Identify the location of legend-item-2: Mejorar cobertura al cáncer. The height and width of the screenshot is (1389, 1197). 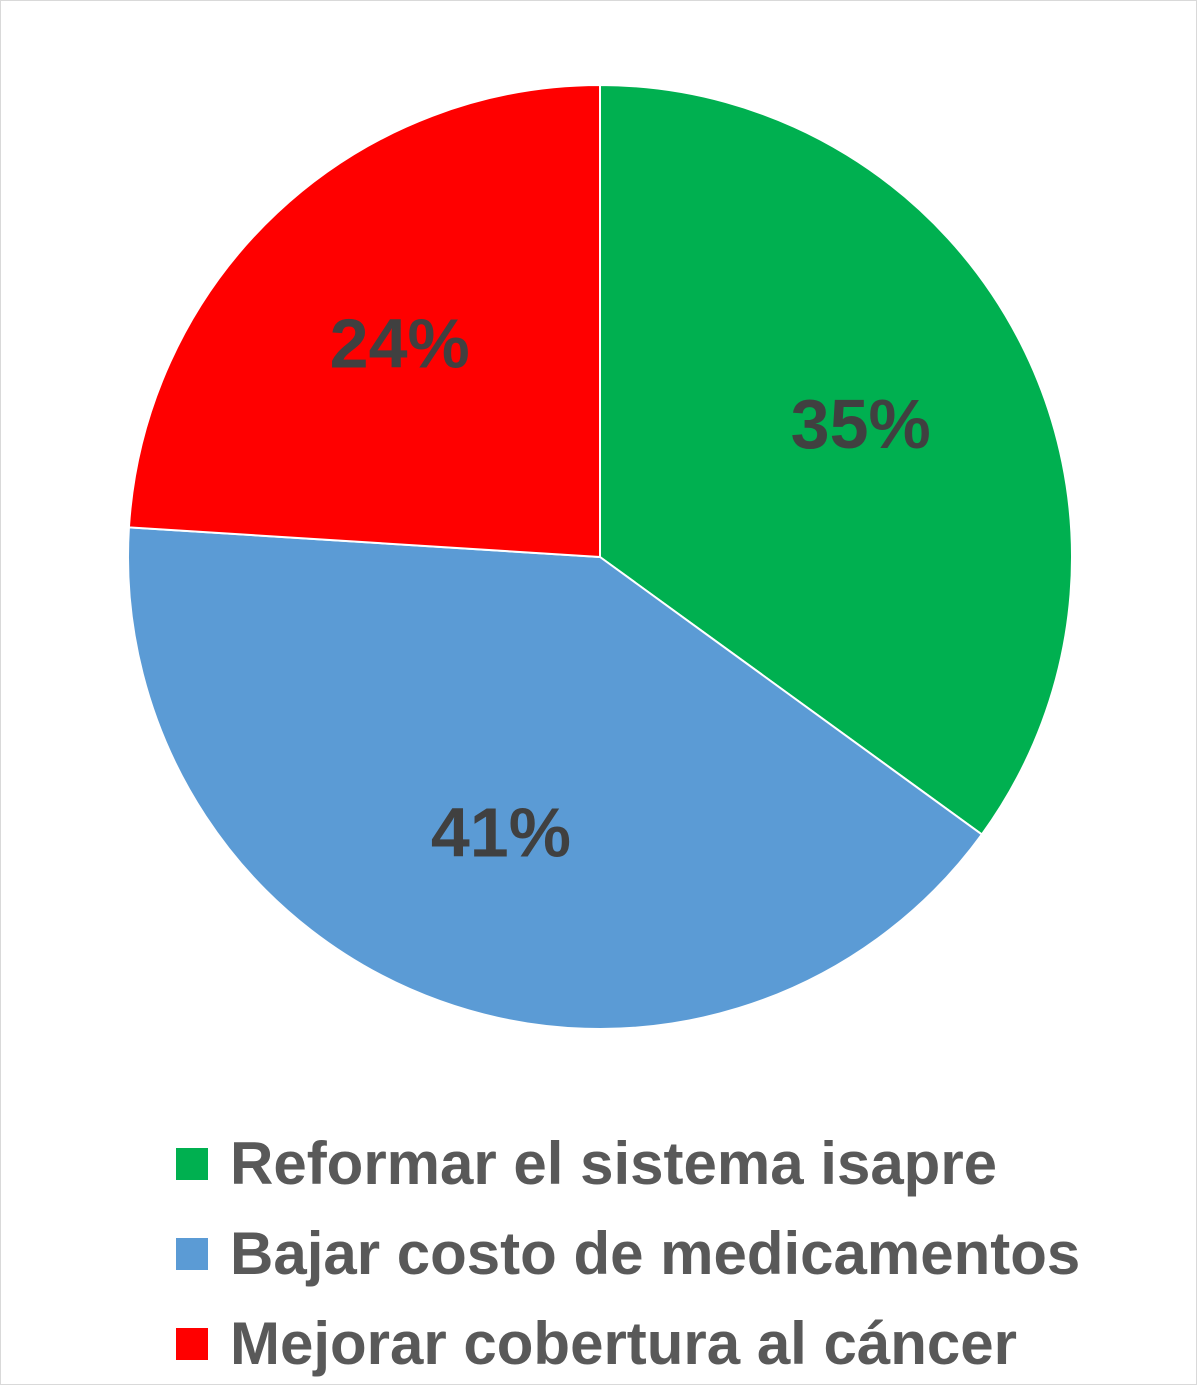
(628, 1344).